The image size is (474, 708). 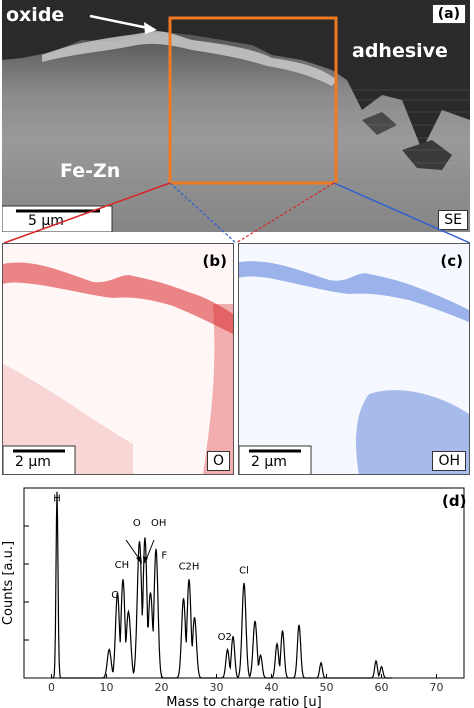 What do you see at coordinates (402, 213) in the screenshot?
I see `connector-right-blue` at bounding box center [402, 213].